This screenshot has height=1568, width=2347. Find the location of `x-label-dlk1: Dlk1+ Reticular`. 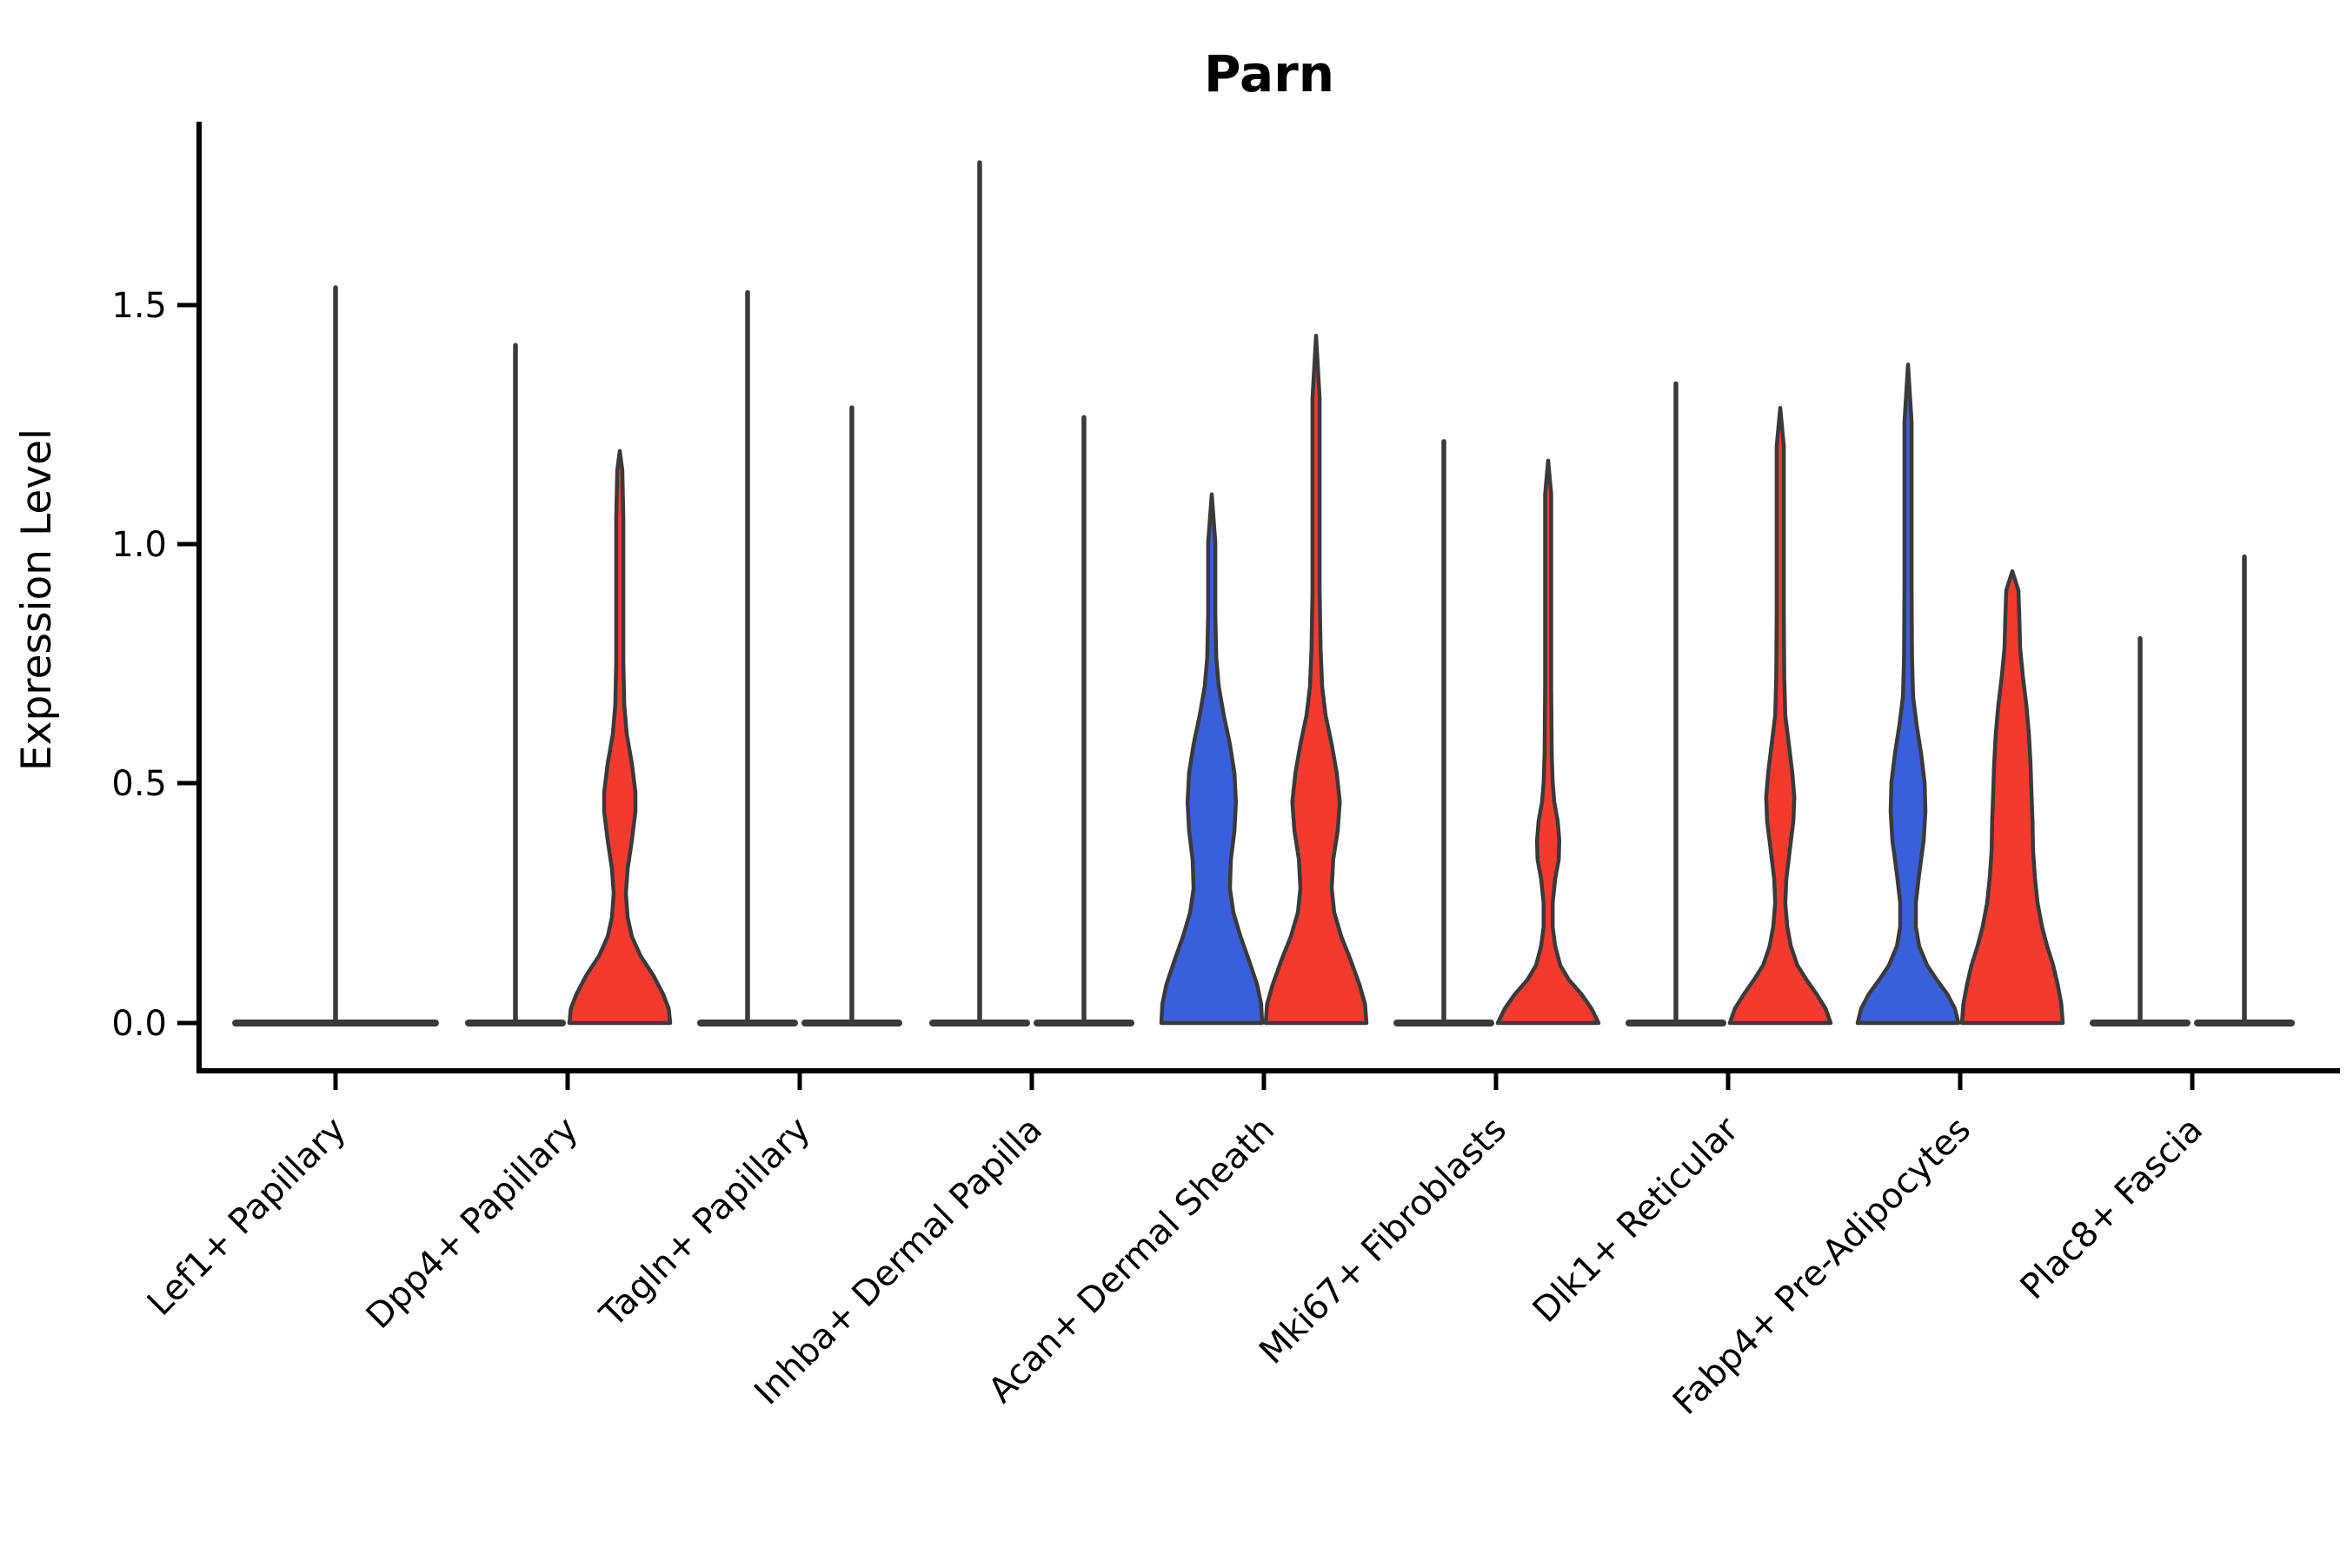

x-label-dlk1: Dlk1+ Reticular is located at coordinates (1636, 1220).